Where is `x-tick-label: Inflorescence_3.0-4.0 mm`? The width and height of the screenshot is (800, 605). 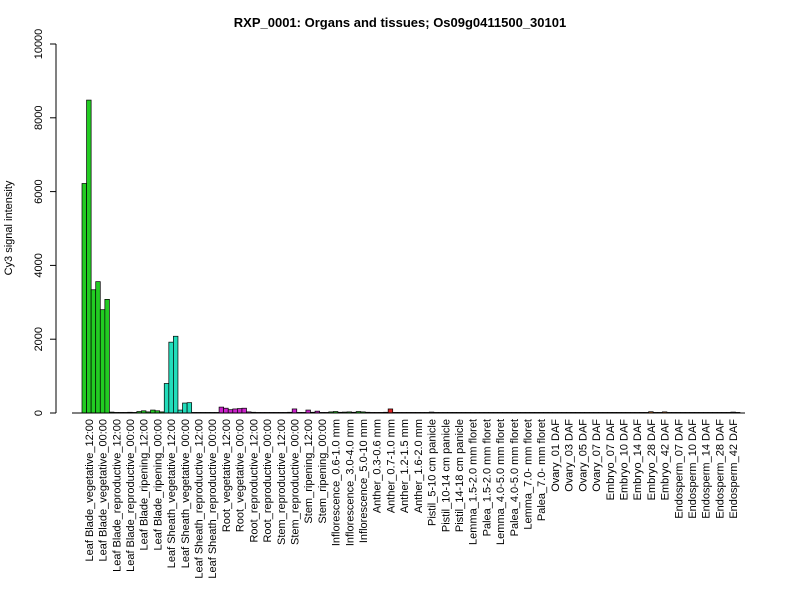 x-tick-label: Inflorescence_3.0-4.0 mm is located at coordinates (350, 482).